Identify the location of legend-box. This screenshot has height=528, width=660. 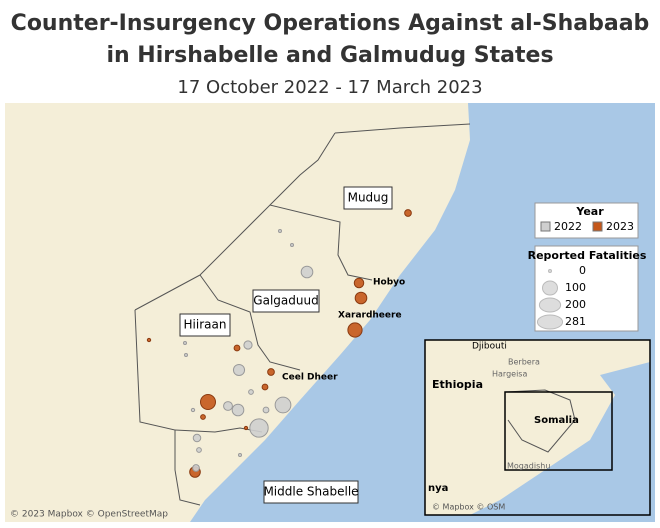
(586, 220).